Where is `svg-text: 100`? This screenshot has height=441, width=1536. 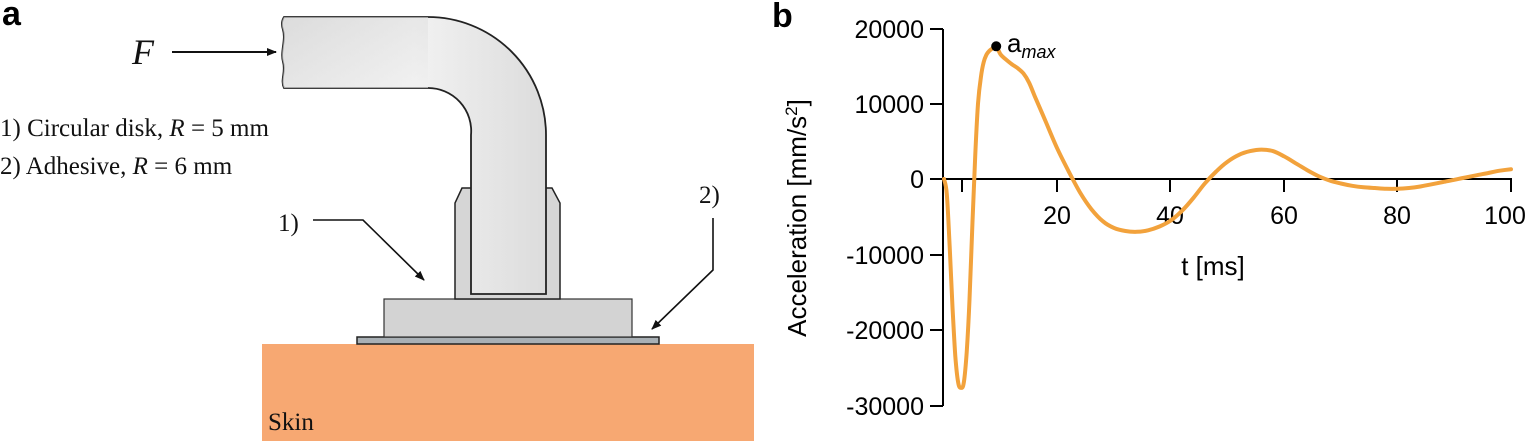 svg-text: 100 is located at coordinates (1505, 216).